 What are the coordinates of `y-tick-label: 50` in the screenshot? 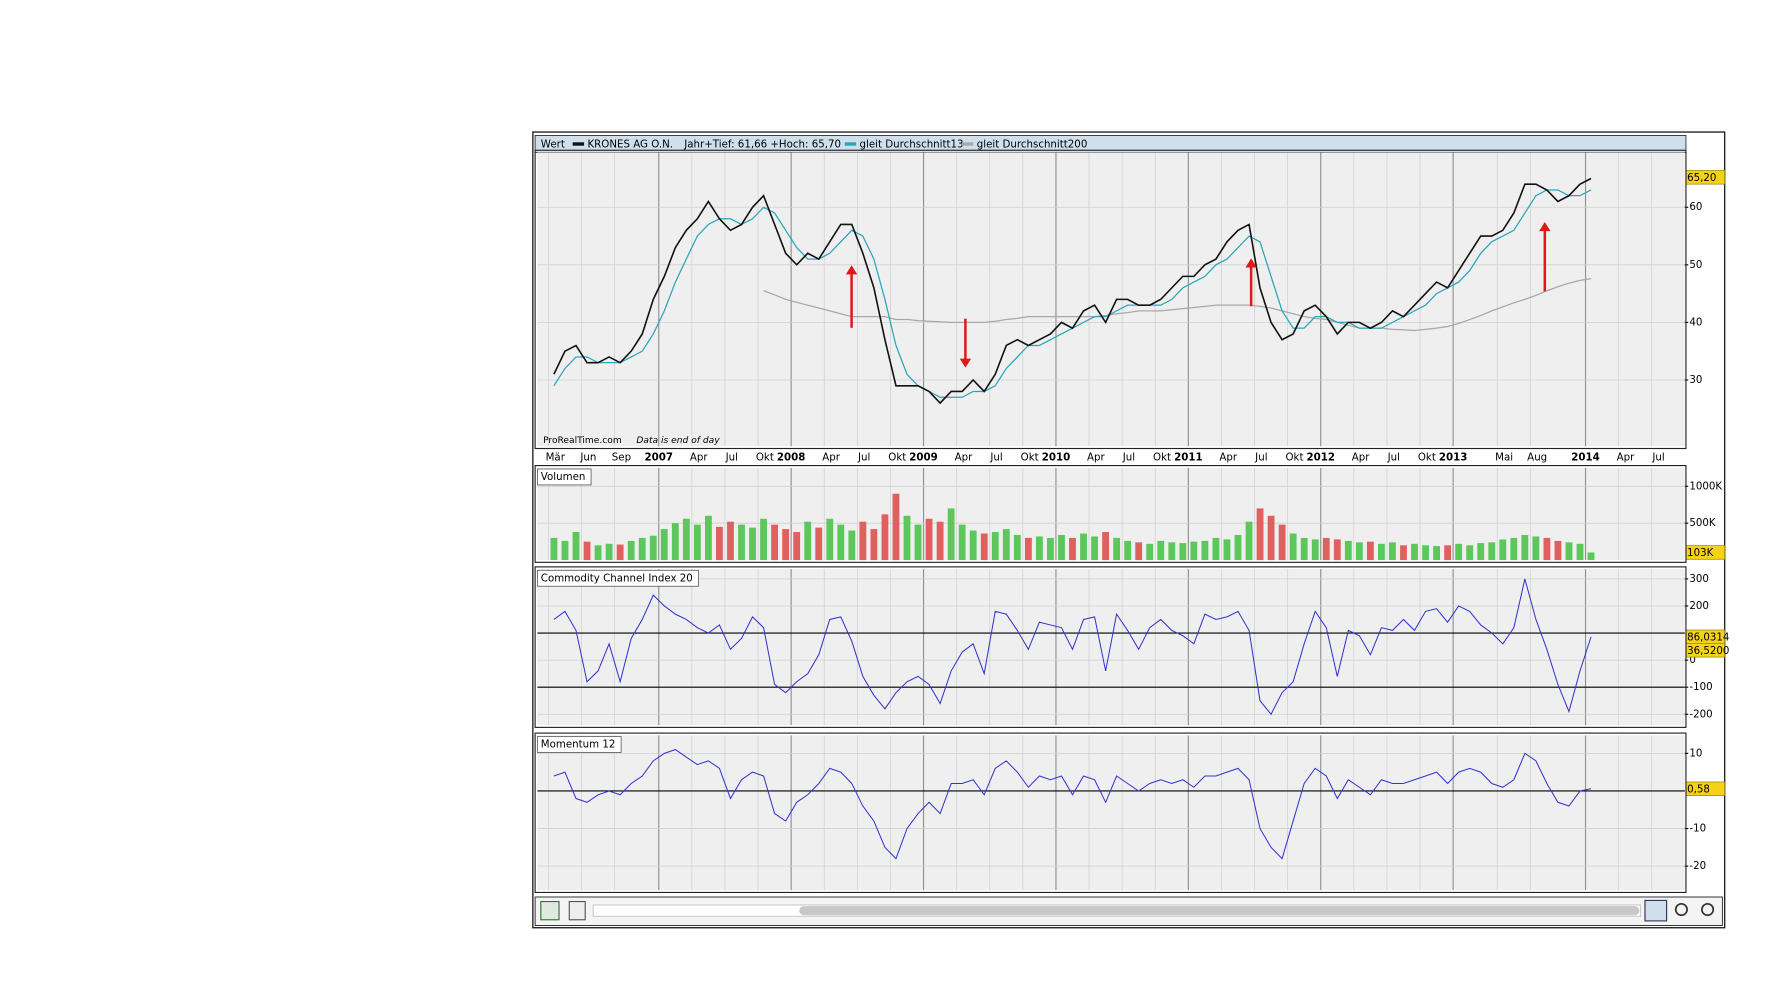 It's located at (1695, 265).